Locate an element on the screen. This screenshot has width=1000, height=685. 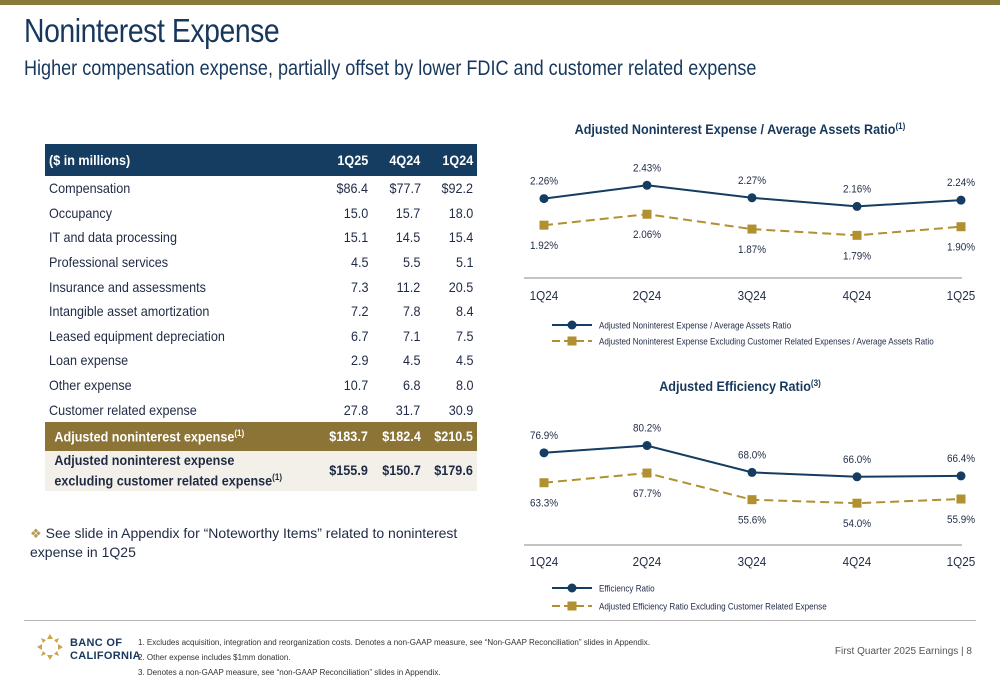
data-label: 55.6% is located at coordinates (752, 521).